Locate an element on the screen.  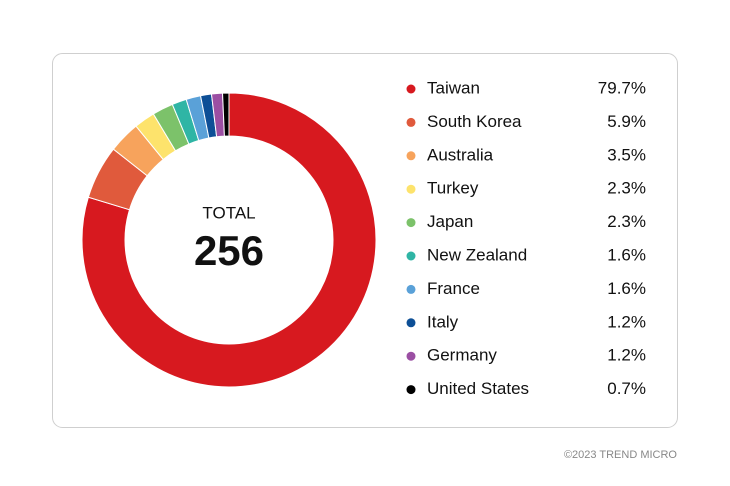
legend-label: South Korea is located at coordinates (474, 121).